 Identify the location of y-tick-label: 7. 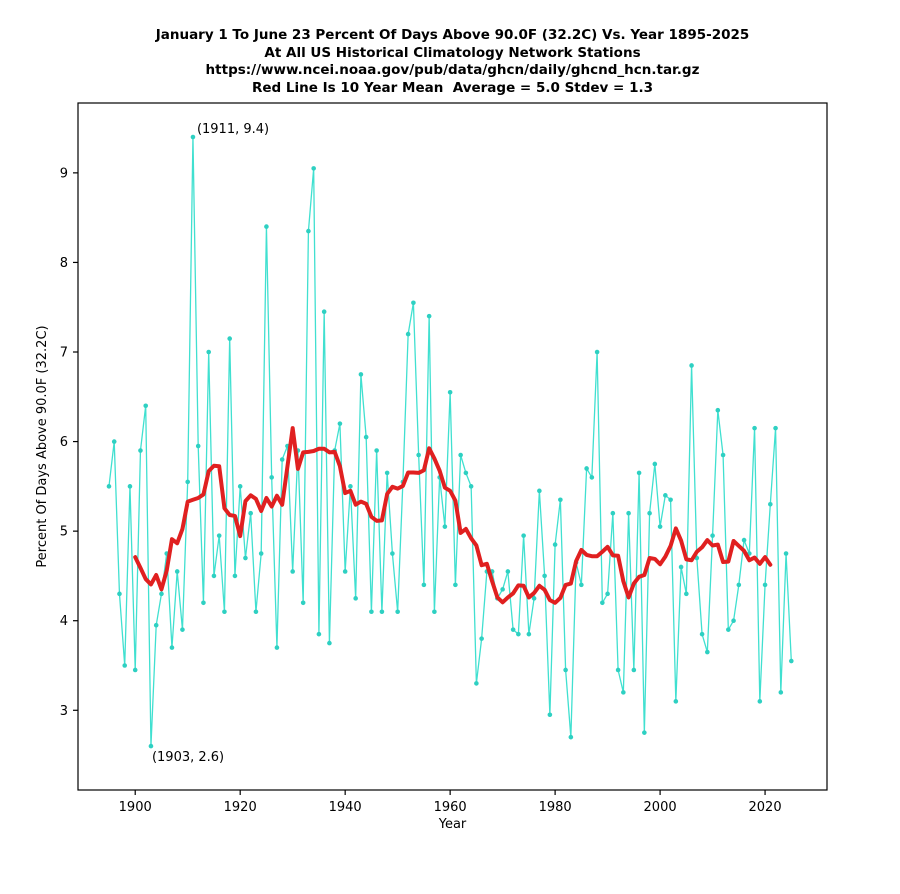
(64, 353).